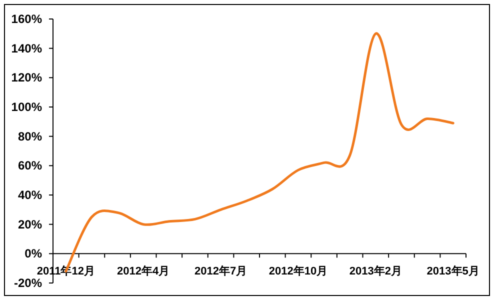 This screenshot has height=304, width=494. What do you see at coordinates (30, 224) in the screenshot?
I see `y-tick-label: 20%` at bounding box center [30, 224].